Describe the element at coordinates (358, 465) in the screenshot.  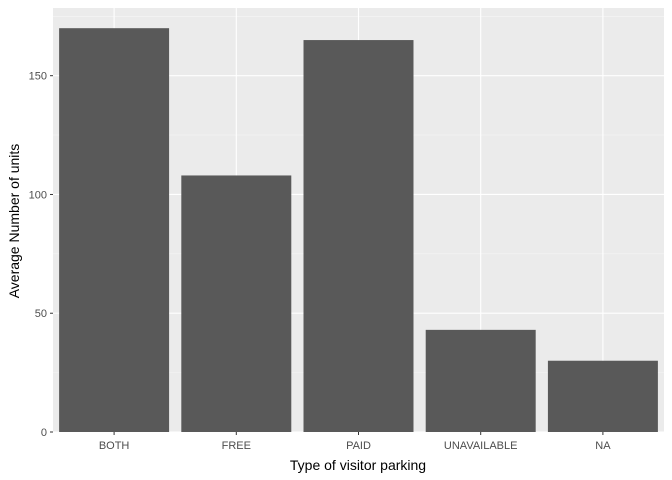
I see `x-axis-title: Type of visitor parking` at that location.